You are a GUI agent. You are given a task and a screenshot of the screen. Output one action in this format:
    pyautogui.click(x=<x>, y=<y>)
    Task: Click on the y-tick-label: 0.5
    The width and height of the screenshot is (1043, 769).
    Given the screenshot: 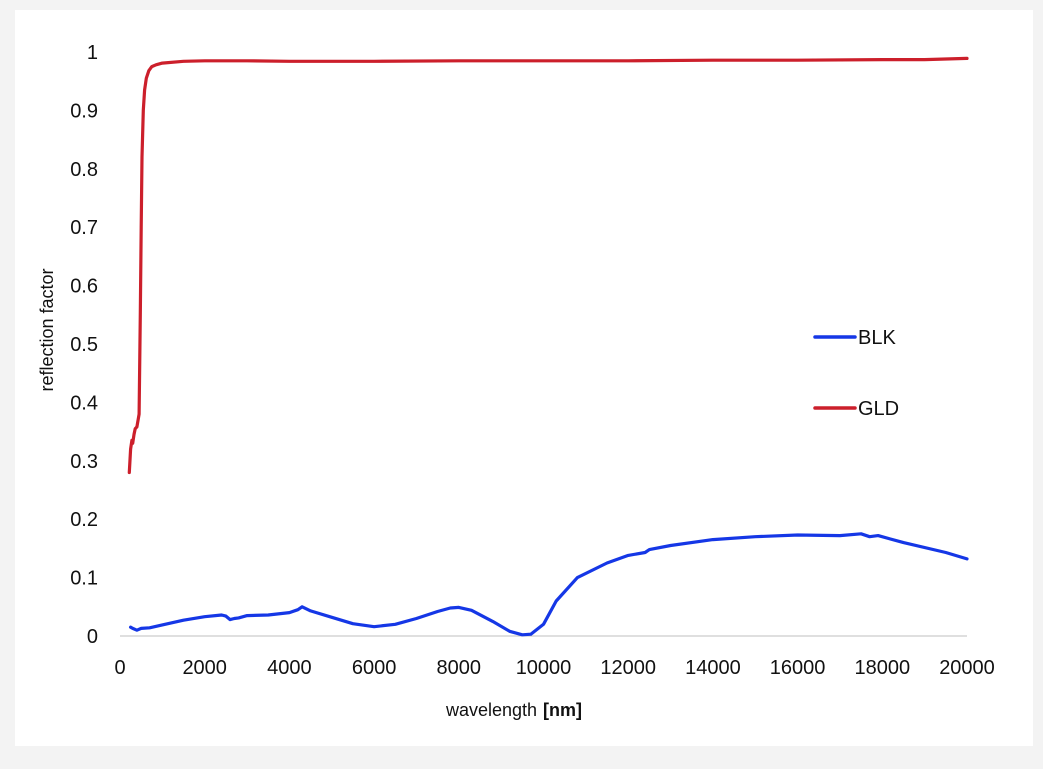 What is the action you would take?
    pyautogui.click(x=84, y=345)
    